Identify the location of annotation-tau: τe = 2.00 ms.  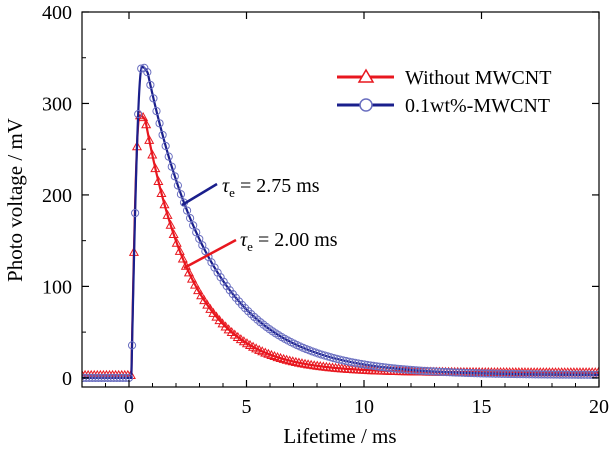
(289, 241).